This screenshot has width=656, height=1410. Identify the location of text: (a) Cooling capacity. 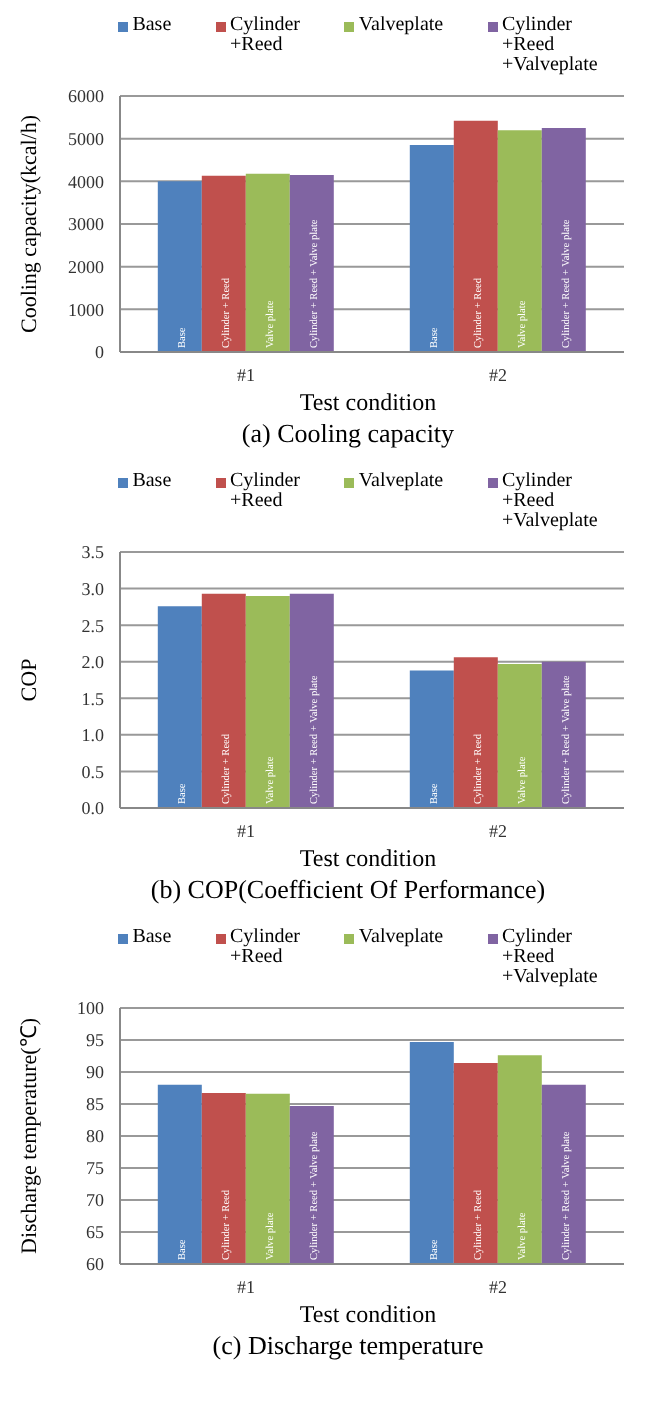
(348, 434).